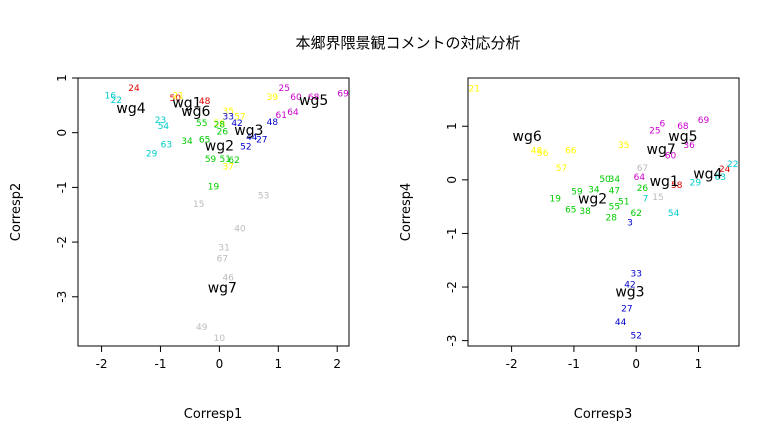  Describe the element at coordinates (629, 292) in the screenshot. I see `group-label: wg3` at that location.